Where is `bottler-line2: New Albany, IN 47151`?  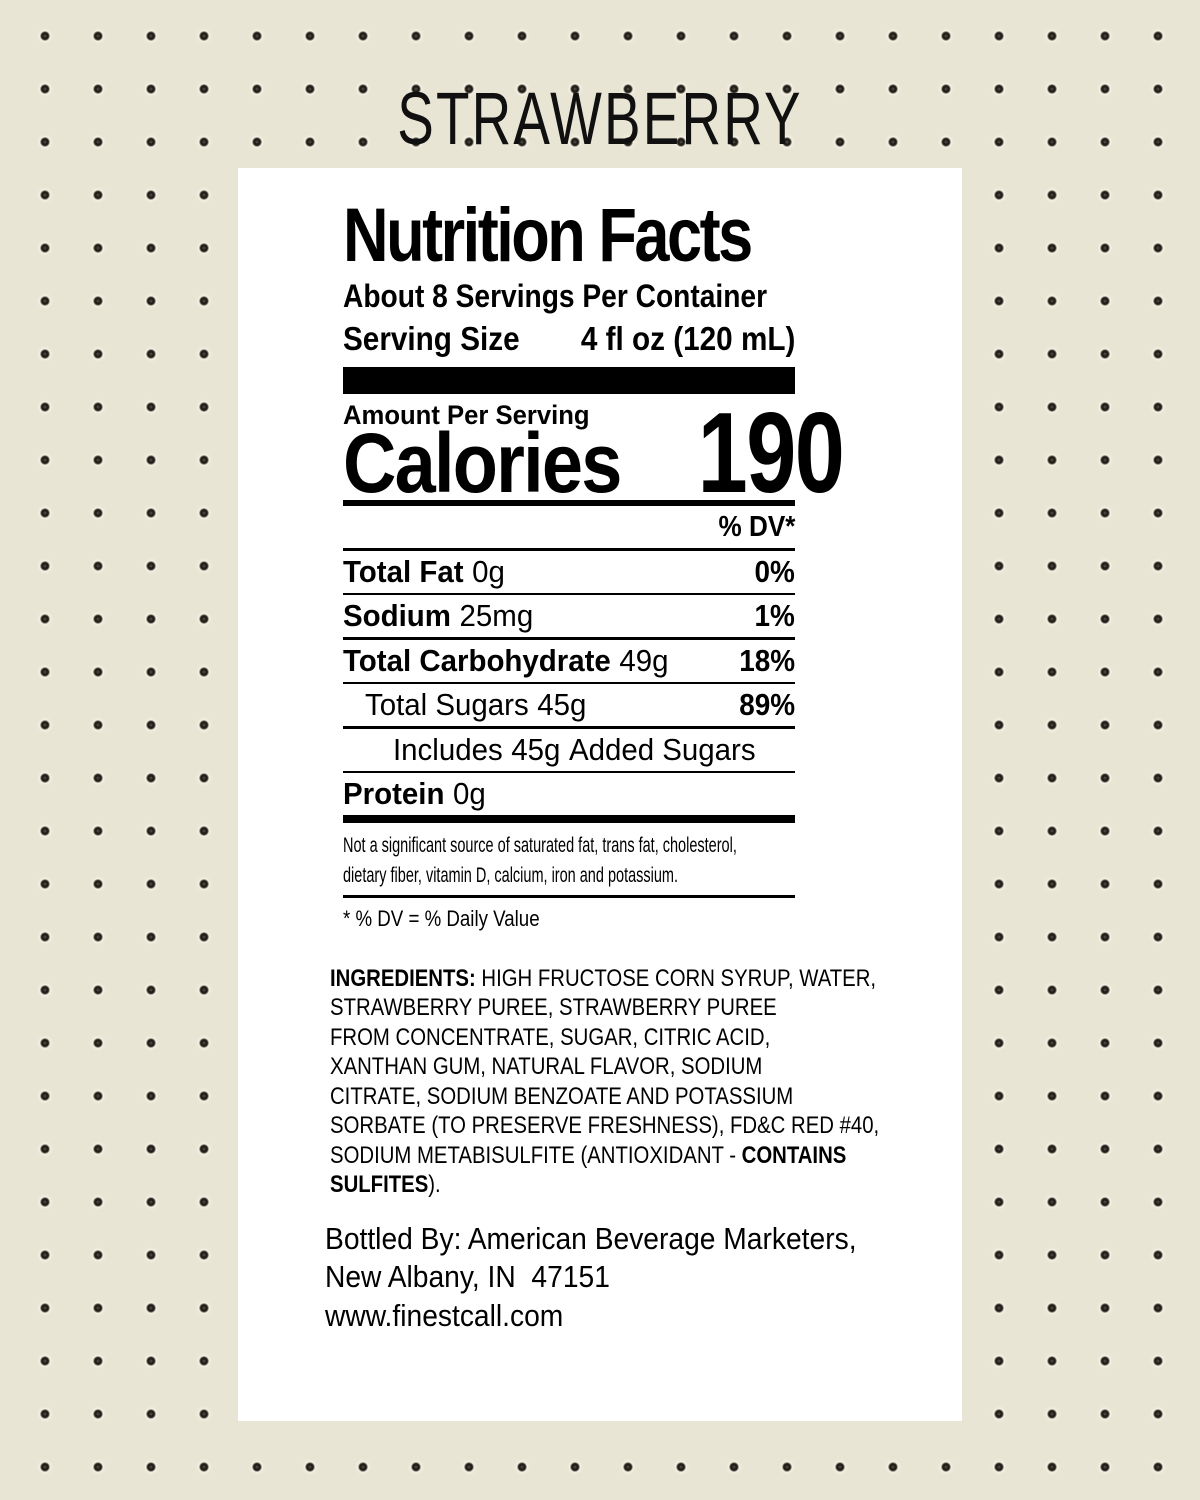
bottler-line2: New Albany, IN 47151 is located at coordinates (467, 1276).